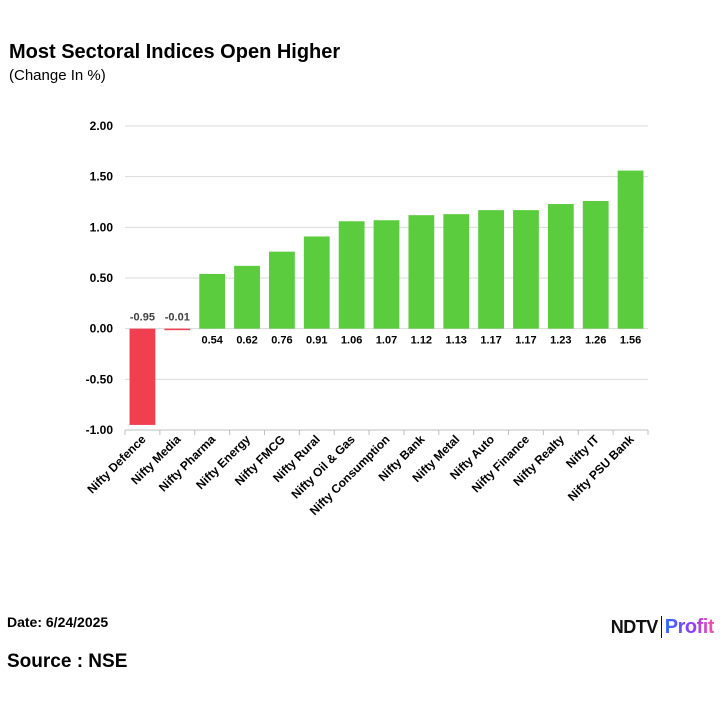 This screenshot has width=720, height=720. Describe the element at coordinates (689, 626) in the screenshot. I see `brand-profit: Profit` at that location.